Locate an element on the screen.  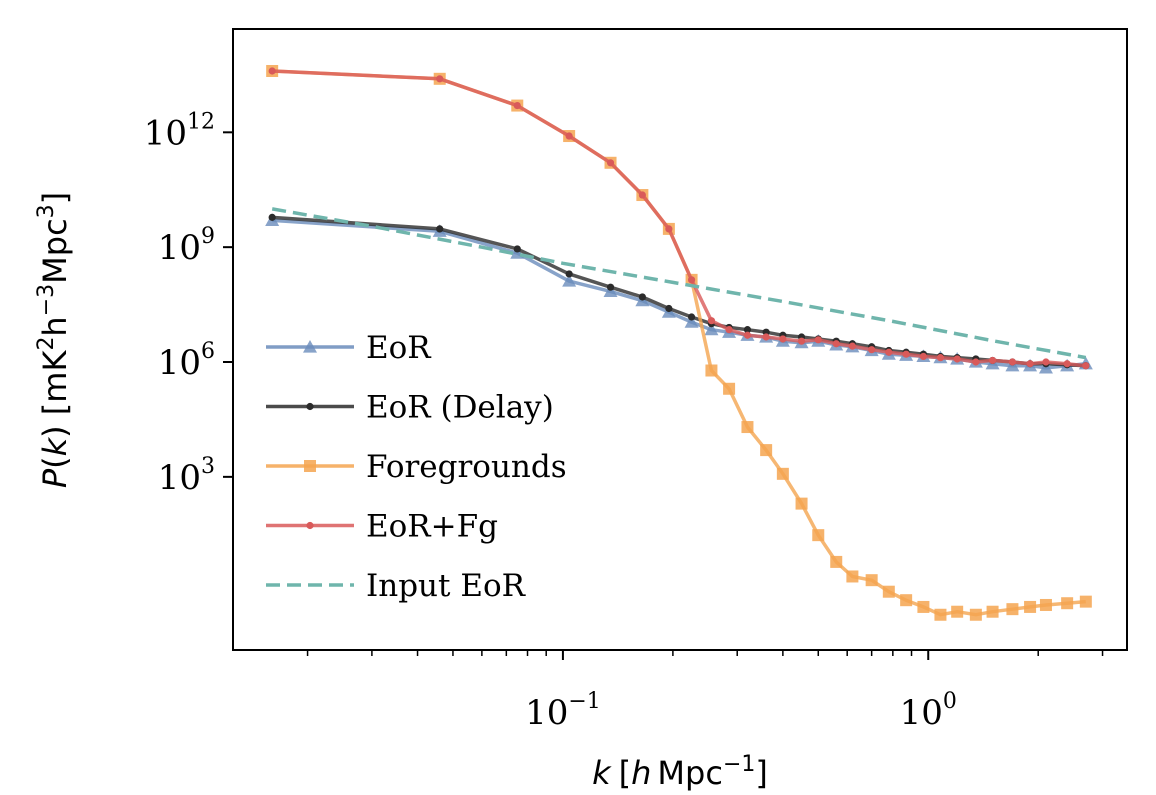
y-tick-label: 10⁹ is located at coordinates (186, 246).